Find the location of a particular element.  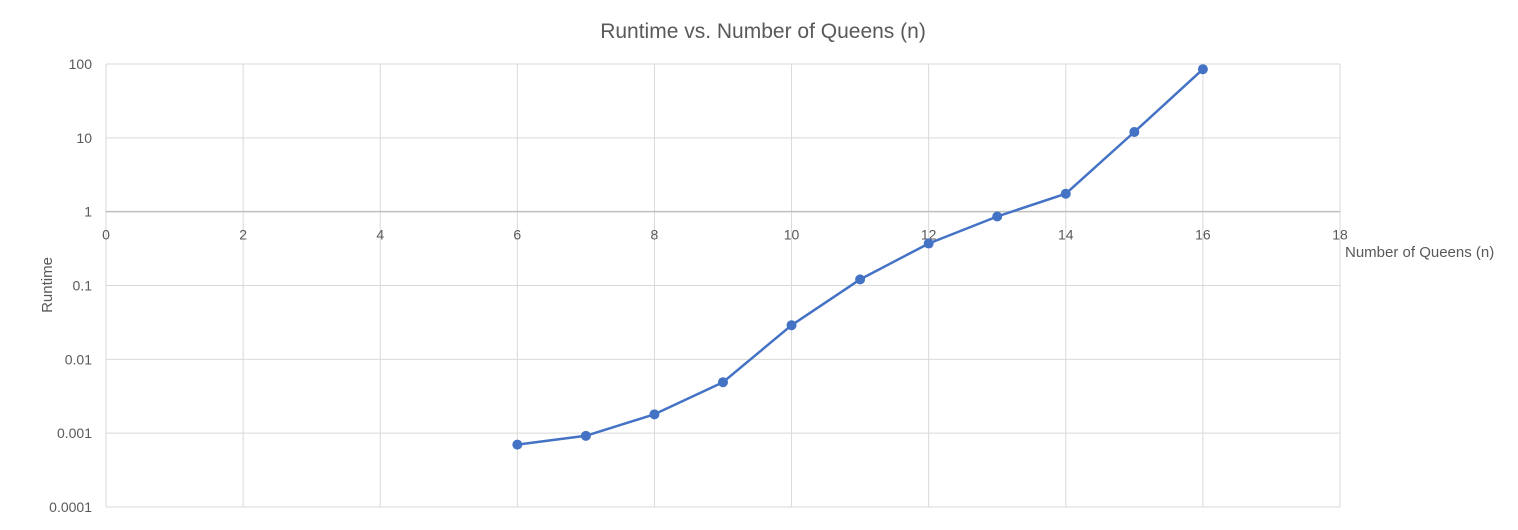

x-tick-label: 2 is located at coordinates (243, 235).